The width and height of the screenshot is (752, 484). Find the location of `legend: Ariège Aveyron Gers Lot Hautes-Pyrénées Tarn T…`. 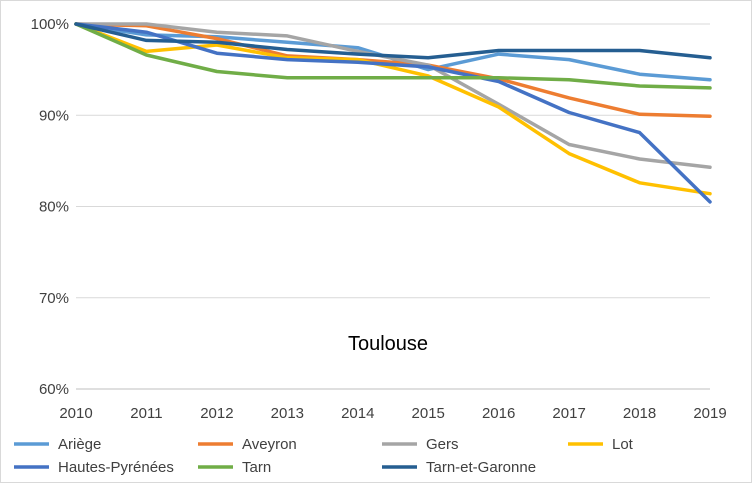

legend: Ariège Aveyron Gers Lot Hautes-Pyrénées Tarn T… is located at coordinates (324, 456).